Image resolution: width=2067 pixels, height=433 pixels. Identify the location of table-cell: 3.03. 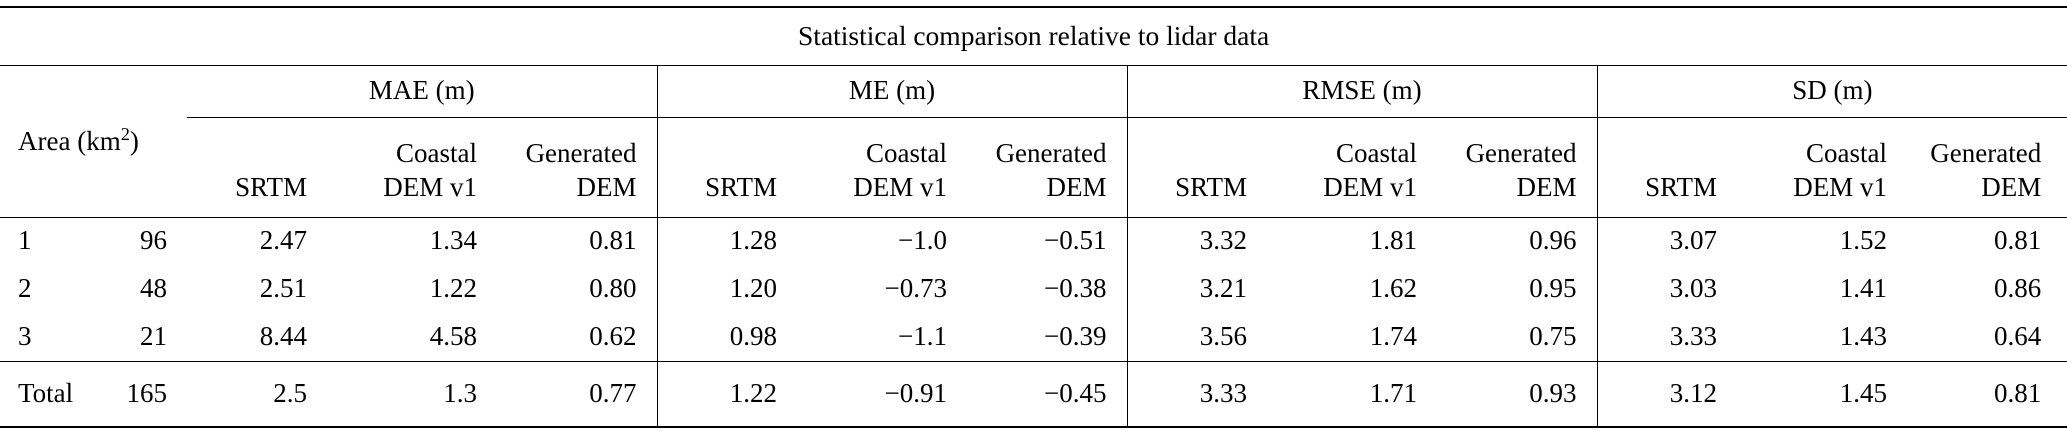
(1666, 289).